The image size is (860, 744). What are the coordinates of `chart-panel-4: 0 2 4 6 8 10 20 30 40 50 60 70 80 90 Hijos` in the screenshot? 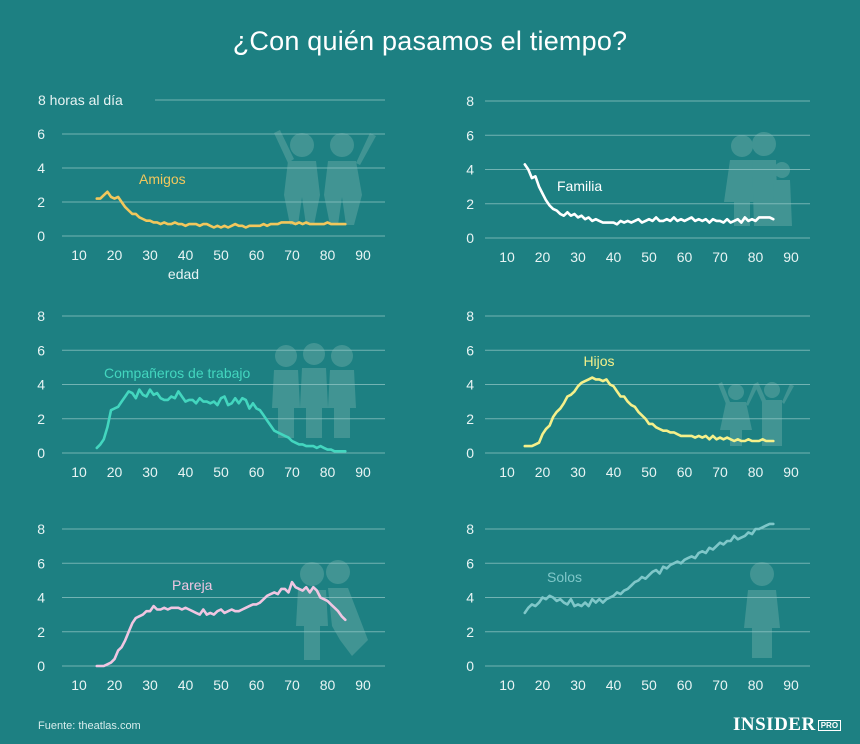 It's located at (638, 394).